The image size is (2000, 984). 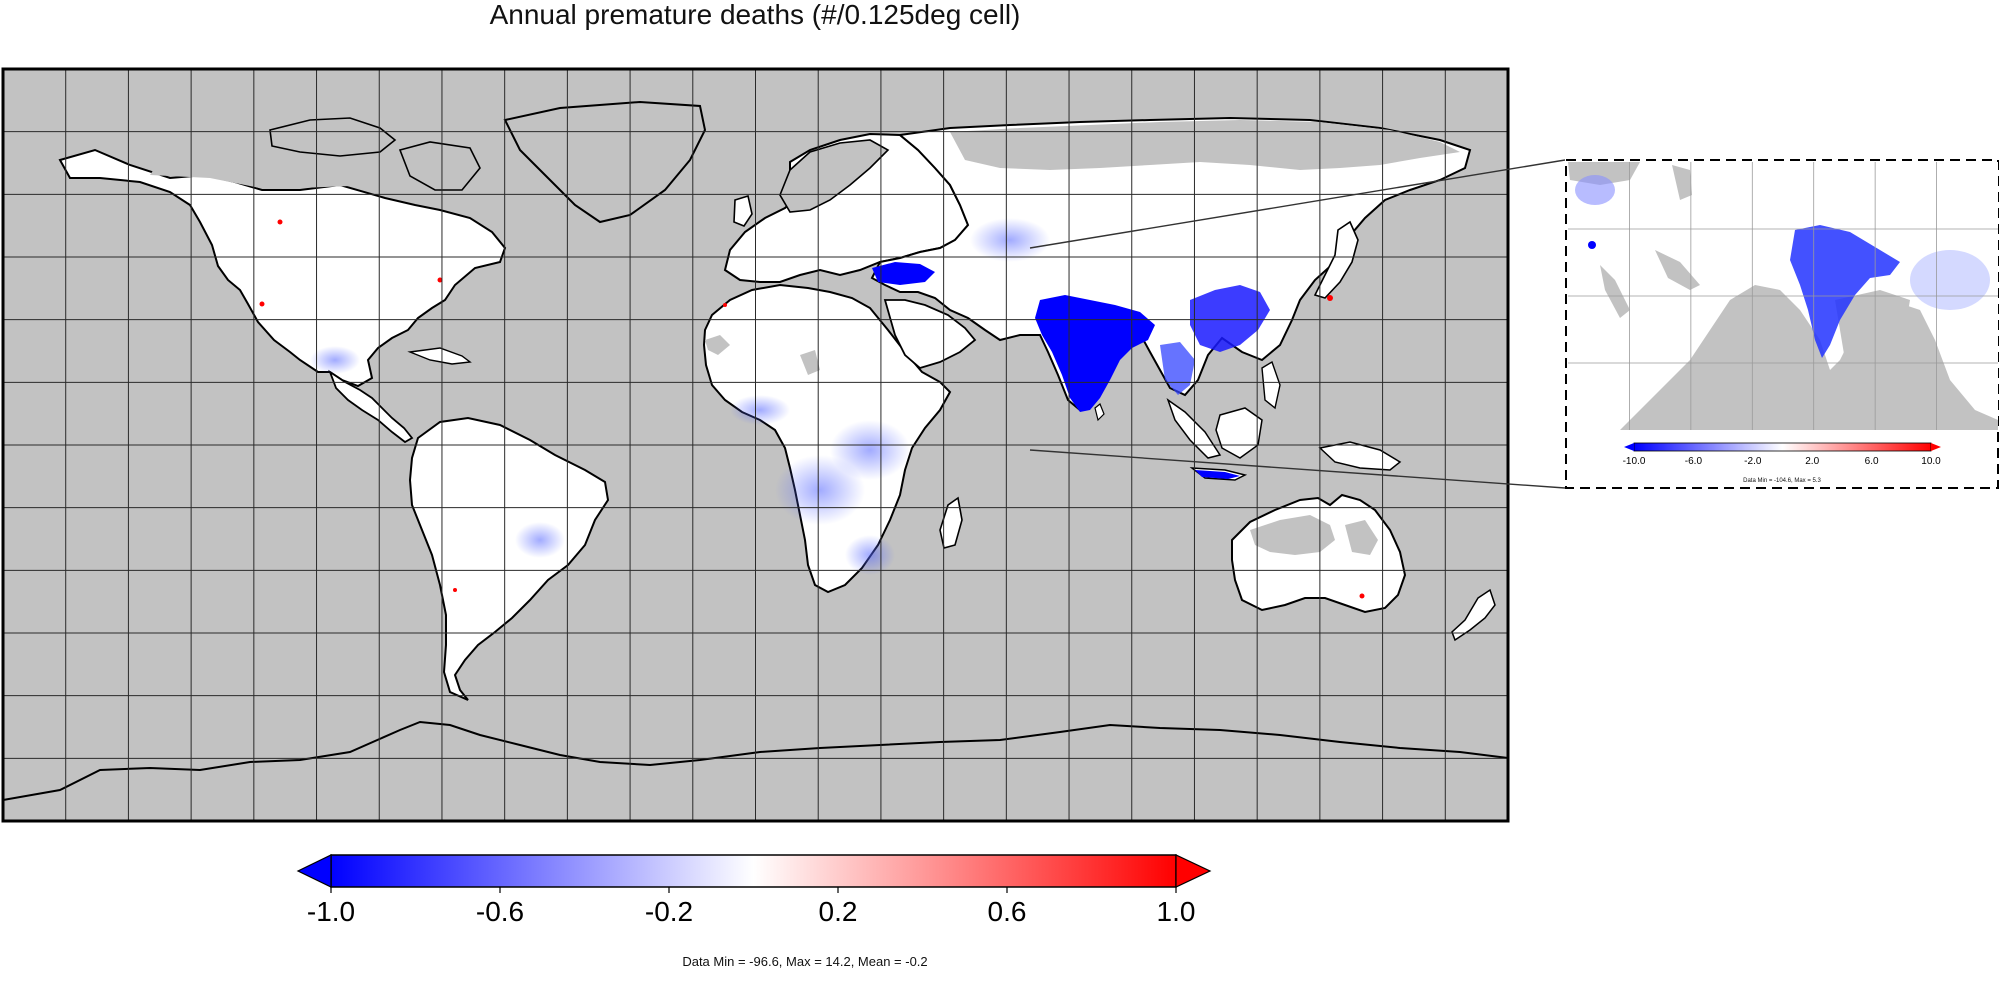 I want to click on inset-connector-top, so click(x=1297, y=204).